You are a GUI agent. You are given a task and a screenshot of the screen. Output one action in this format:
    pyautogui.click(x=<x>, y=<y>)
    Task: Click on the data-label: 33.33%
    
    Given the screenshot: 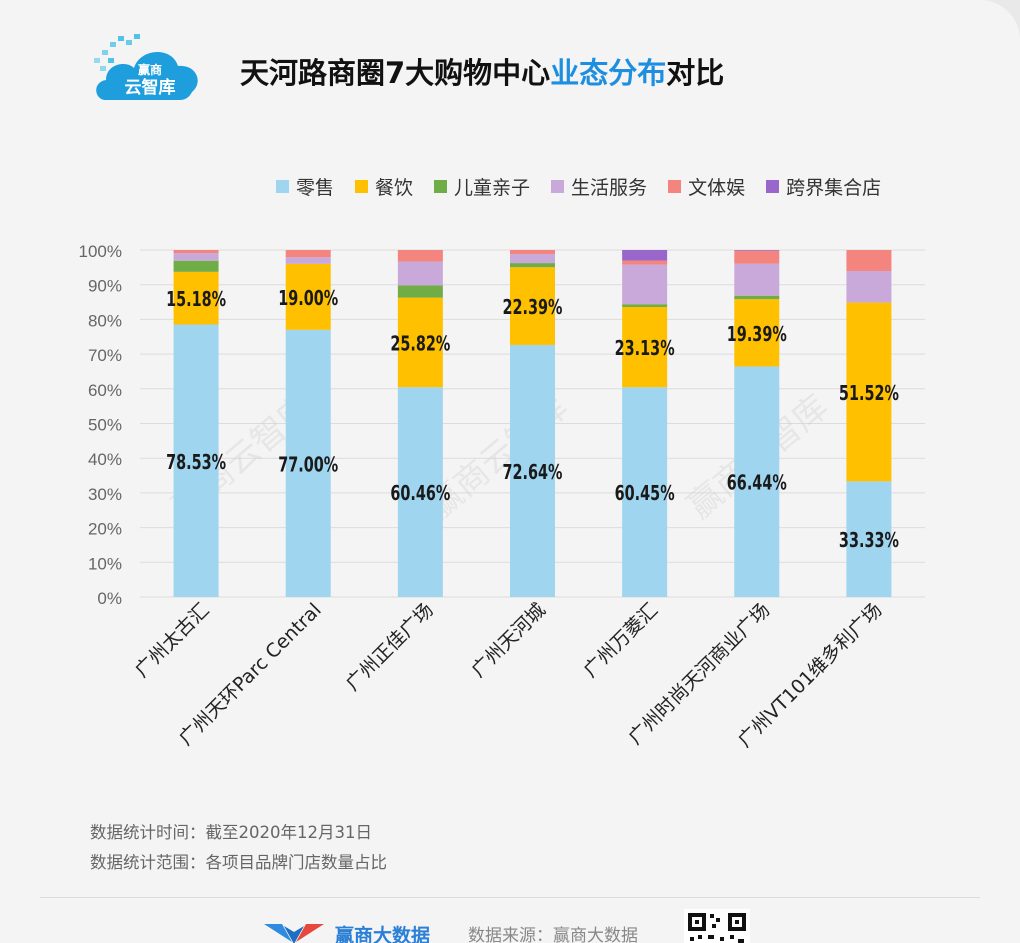 What is the action you would take?
    pyautogui.click(x=869, y=540)
    